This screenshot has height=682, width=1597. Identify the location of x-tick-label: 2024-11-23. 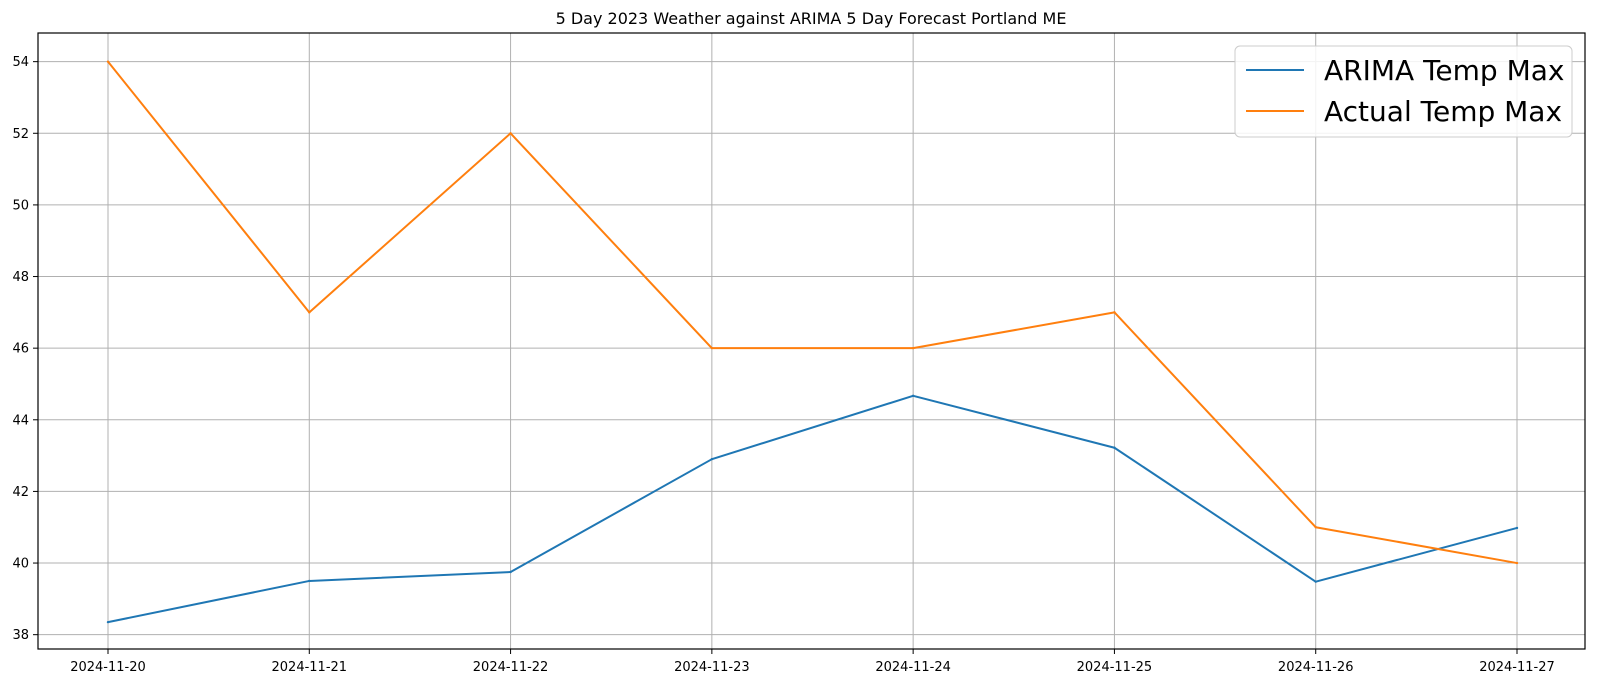
(712, 667).